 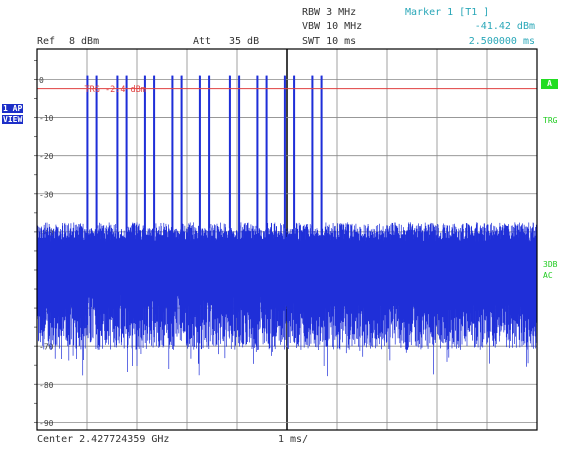 What do you see at coordinates (46, 41) in the screenshot?
I see `ref-label: Ref` at bounding box center [46, 41].